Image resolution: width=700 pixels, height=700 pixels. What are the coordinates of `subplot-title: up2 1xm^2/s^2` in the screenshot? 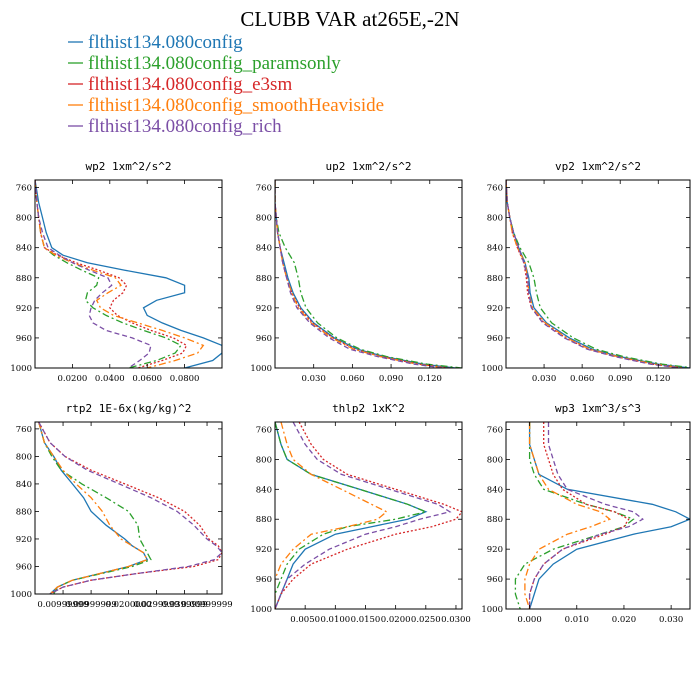 It's located at (368, 166).